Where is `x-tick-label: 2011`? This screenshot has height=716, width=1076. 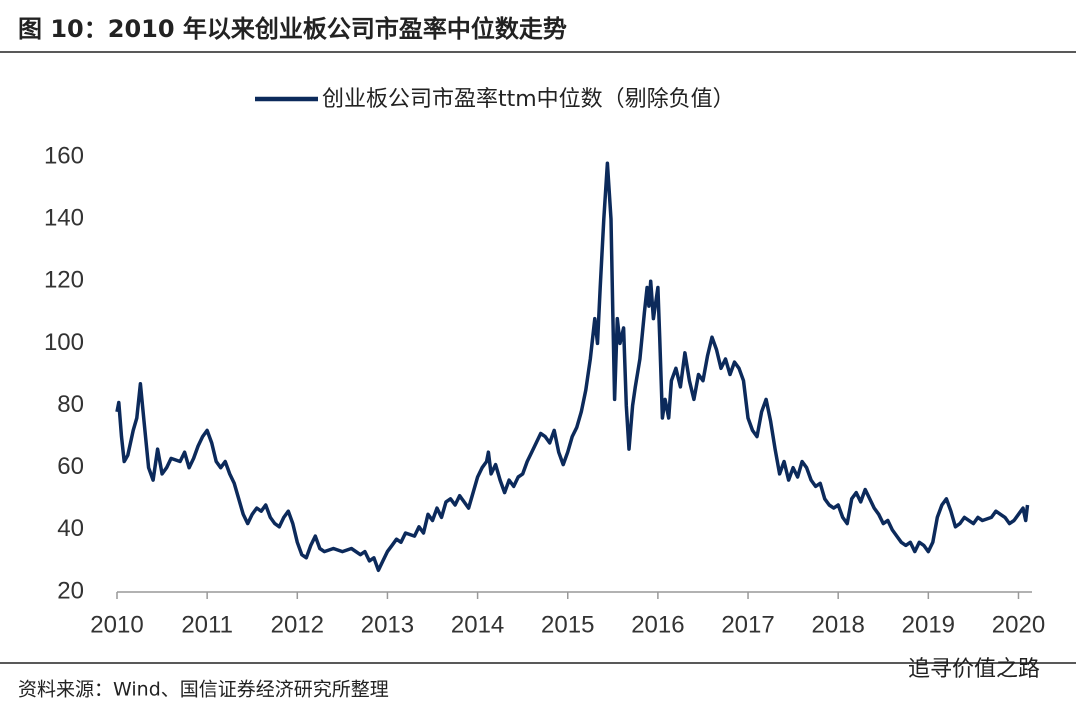 x-tick-label: 2011 is located at coordinates (207, 624).